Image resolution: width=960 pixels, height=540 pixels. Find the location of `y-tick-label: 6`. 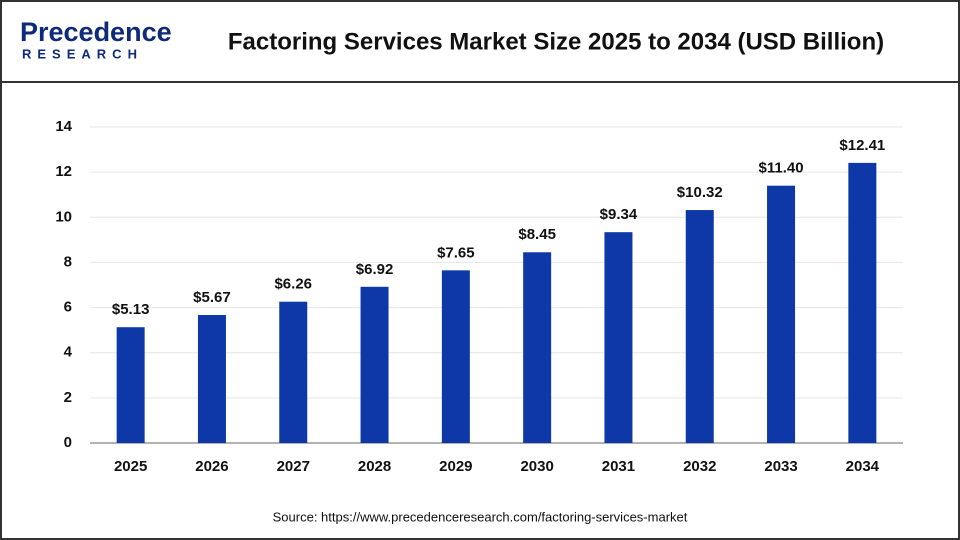

y-tick-label: 6 is located at coordinates (68, 307).